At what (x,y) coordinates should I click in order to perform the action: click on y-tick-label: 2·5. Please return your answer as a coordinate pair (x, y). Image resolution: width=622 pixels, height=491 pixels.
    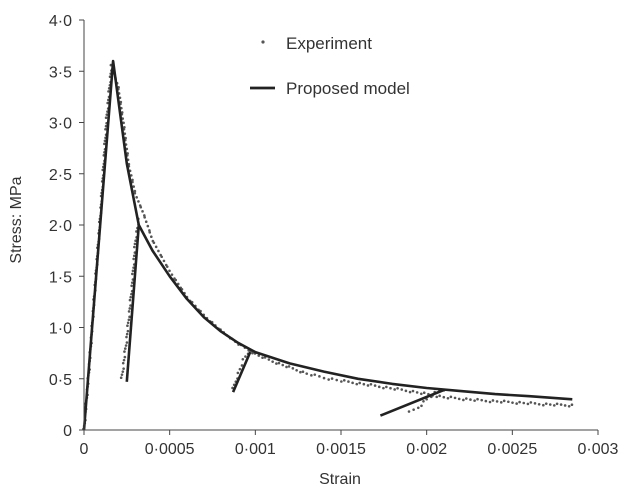
    Looking at the image, I should click on (60, 175).